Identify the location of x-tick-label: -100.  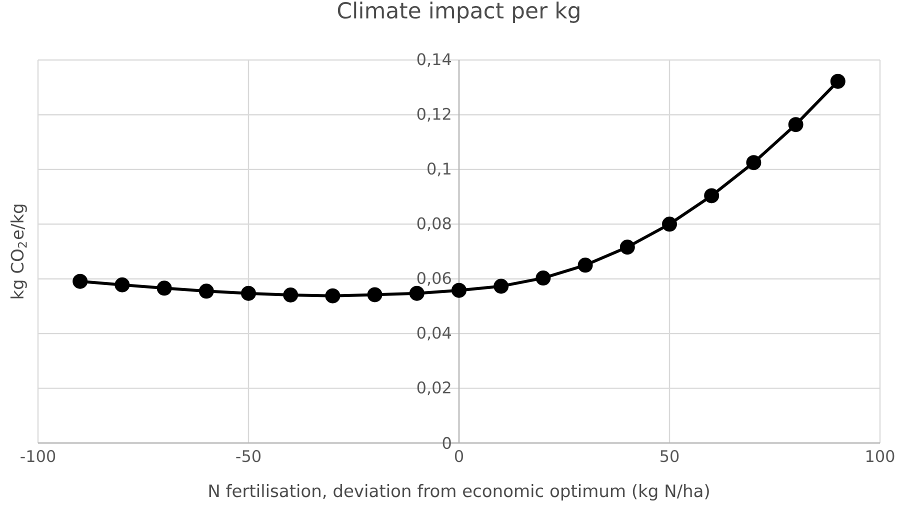
(38, 456).